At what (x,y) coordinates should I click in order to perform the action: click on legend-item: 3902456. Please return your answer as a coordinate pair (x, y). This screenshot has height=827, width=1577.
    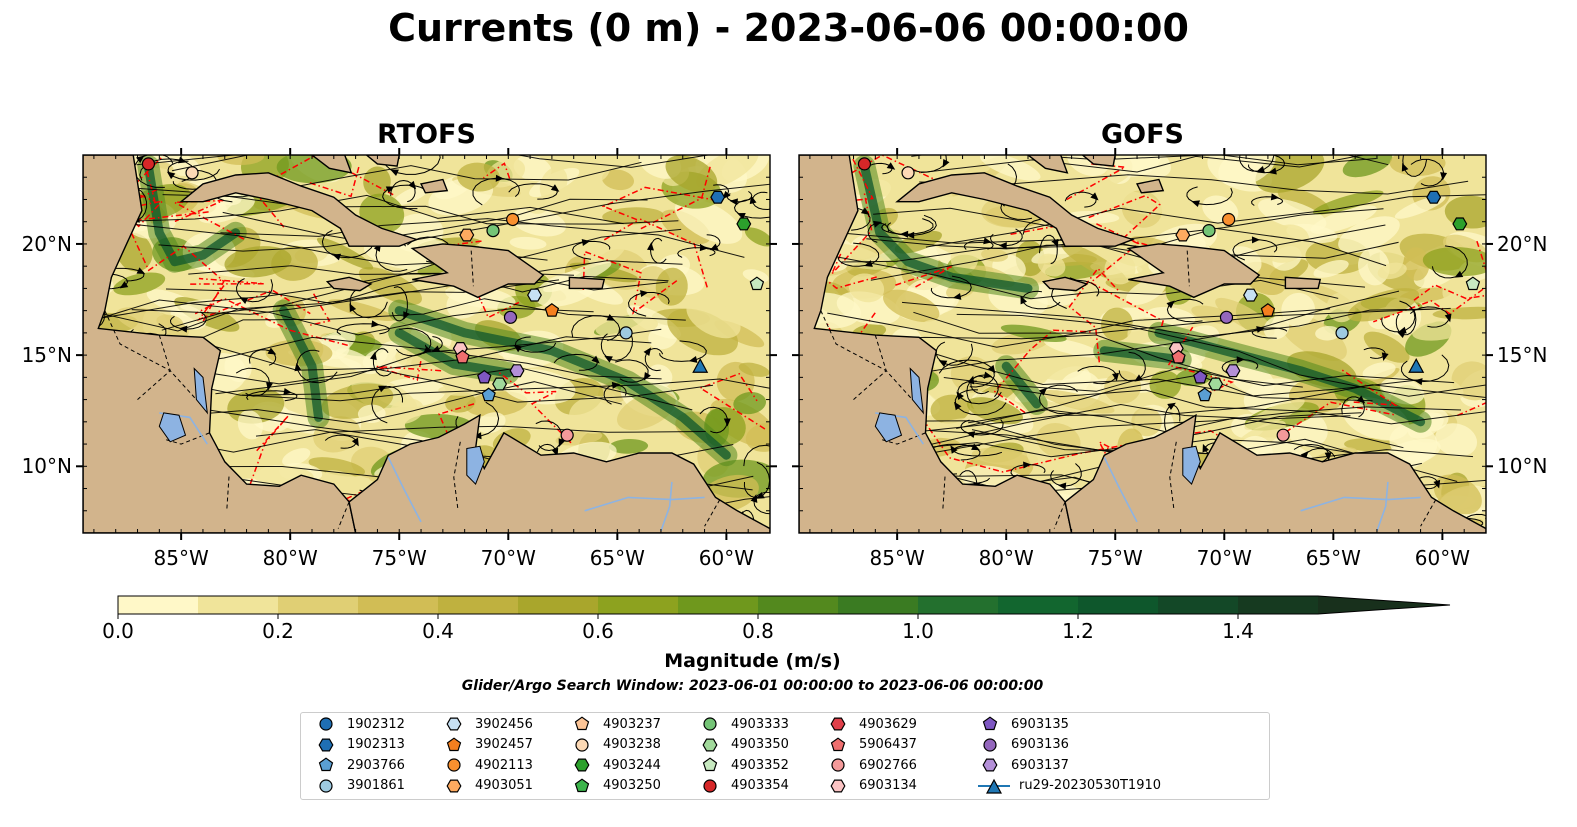
    Looking at the image, I should click on (487, 724).